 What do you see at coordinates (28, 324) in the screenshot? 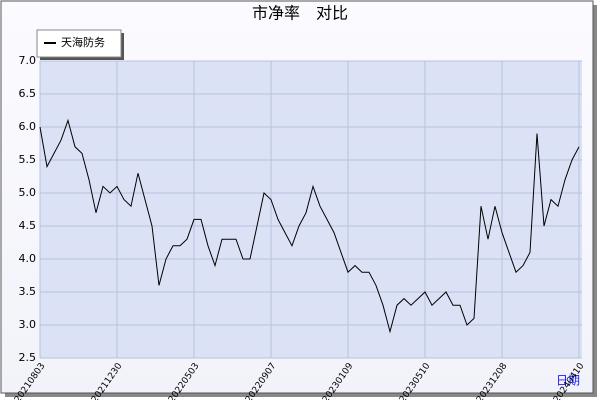
I see `y-tick-label: 3.0` at bounding box center [28, 324].